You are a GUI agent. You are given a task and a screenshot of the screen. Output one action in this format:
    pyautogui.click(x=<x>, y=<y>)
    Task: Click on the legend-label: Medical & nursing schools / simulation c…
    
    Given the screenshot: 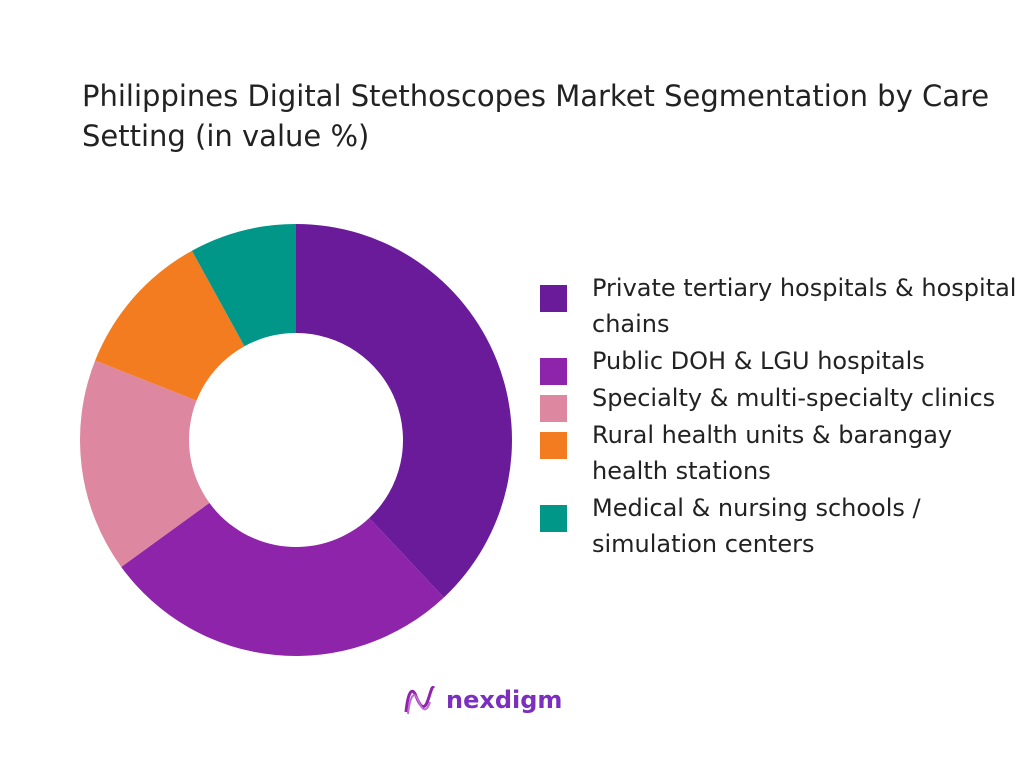 What is the action you would take?
    pyautogui.click(x=756, y=526)
    